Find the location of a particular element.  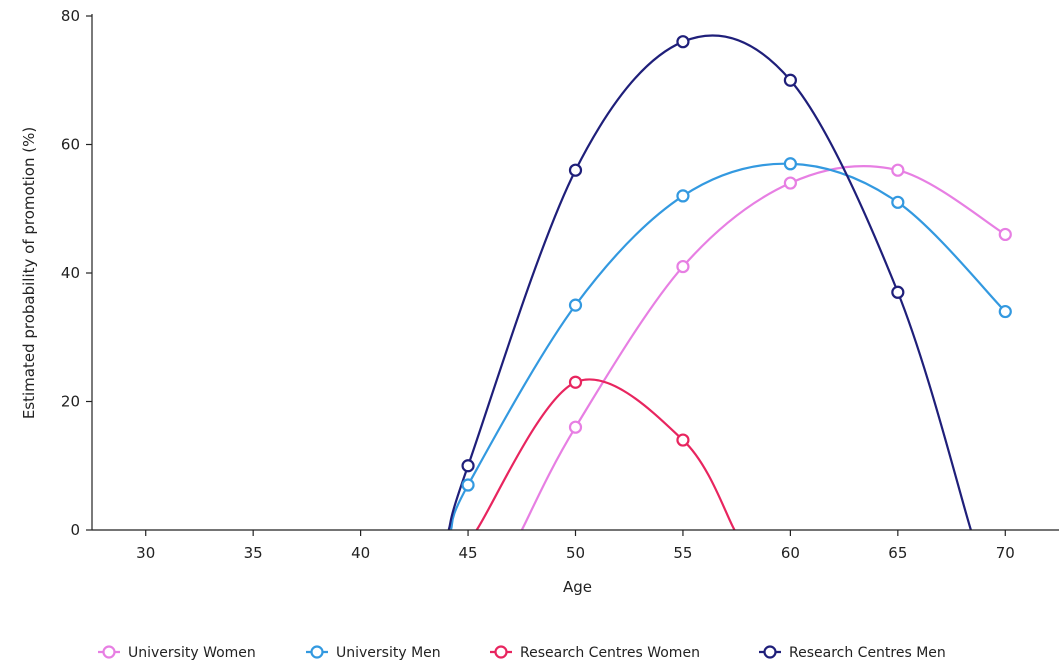

legend-label-0: University Women is located at coordinates (192, 653).